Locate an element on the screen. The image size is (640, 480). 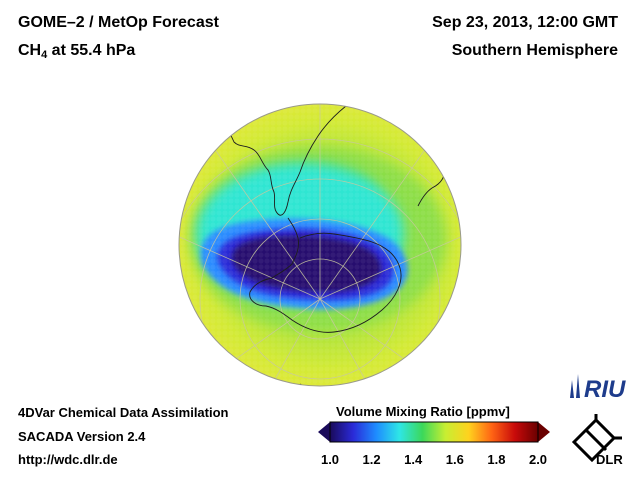
colorbar-tick-label: 1.6 is located at coordinates (454, 459).